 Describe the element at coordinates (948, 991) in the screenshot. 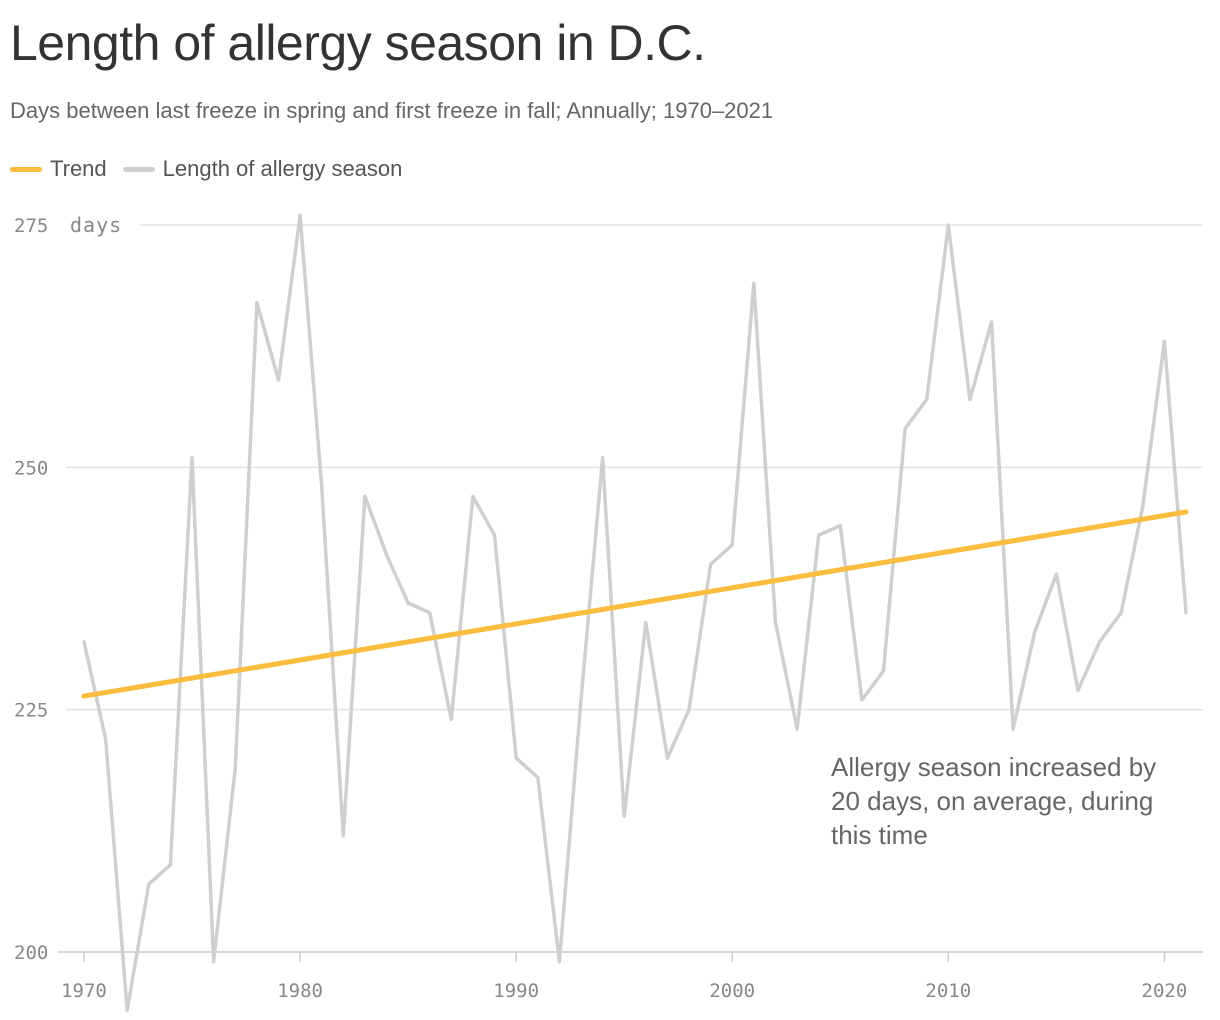

I see `x-tick-label-2010: 2010` at that location.